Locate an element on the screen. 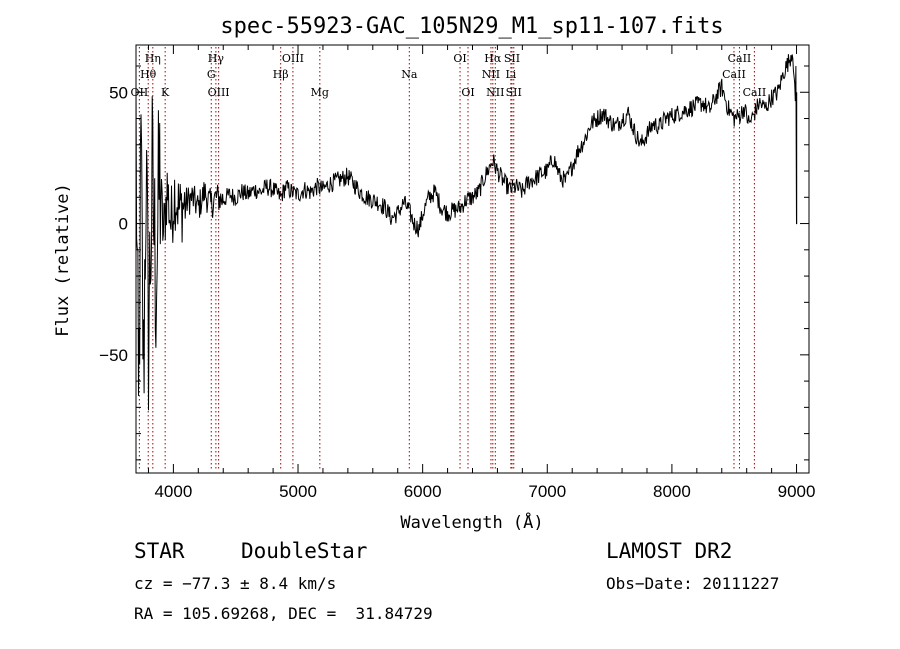 The width and height of the screenshot is (900, 649). line-marker-label: G is located at coordinates (211, 74).